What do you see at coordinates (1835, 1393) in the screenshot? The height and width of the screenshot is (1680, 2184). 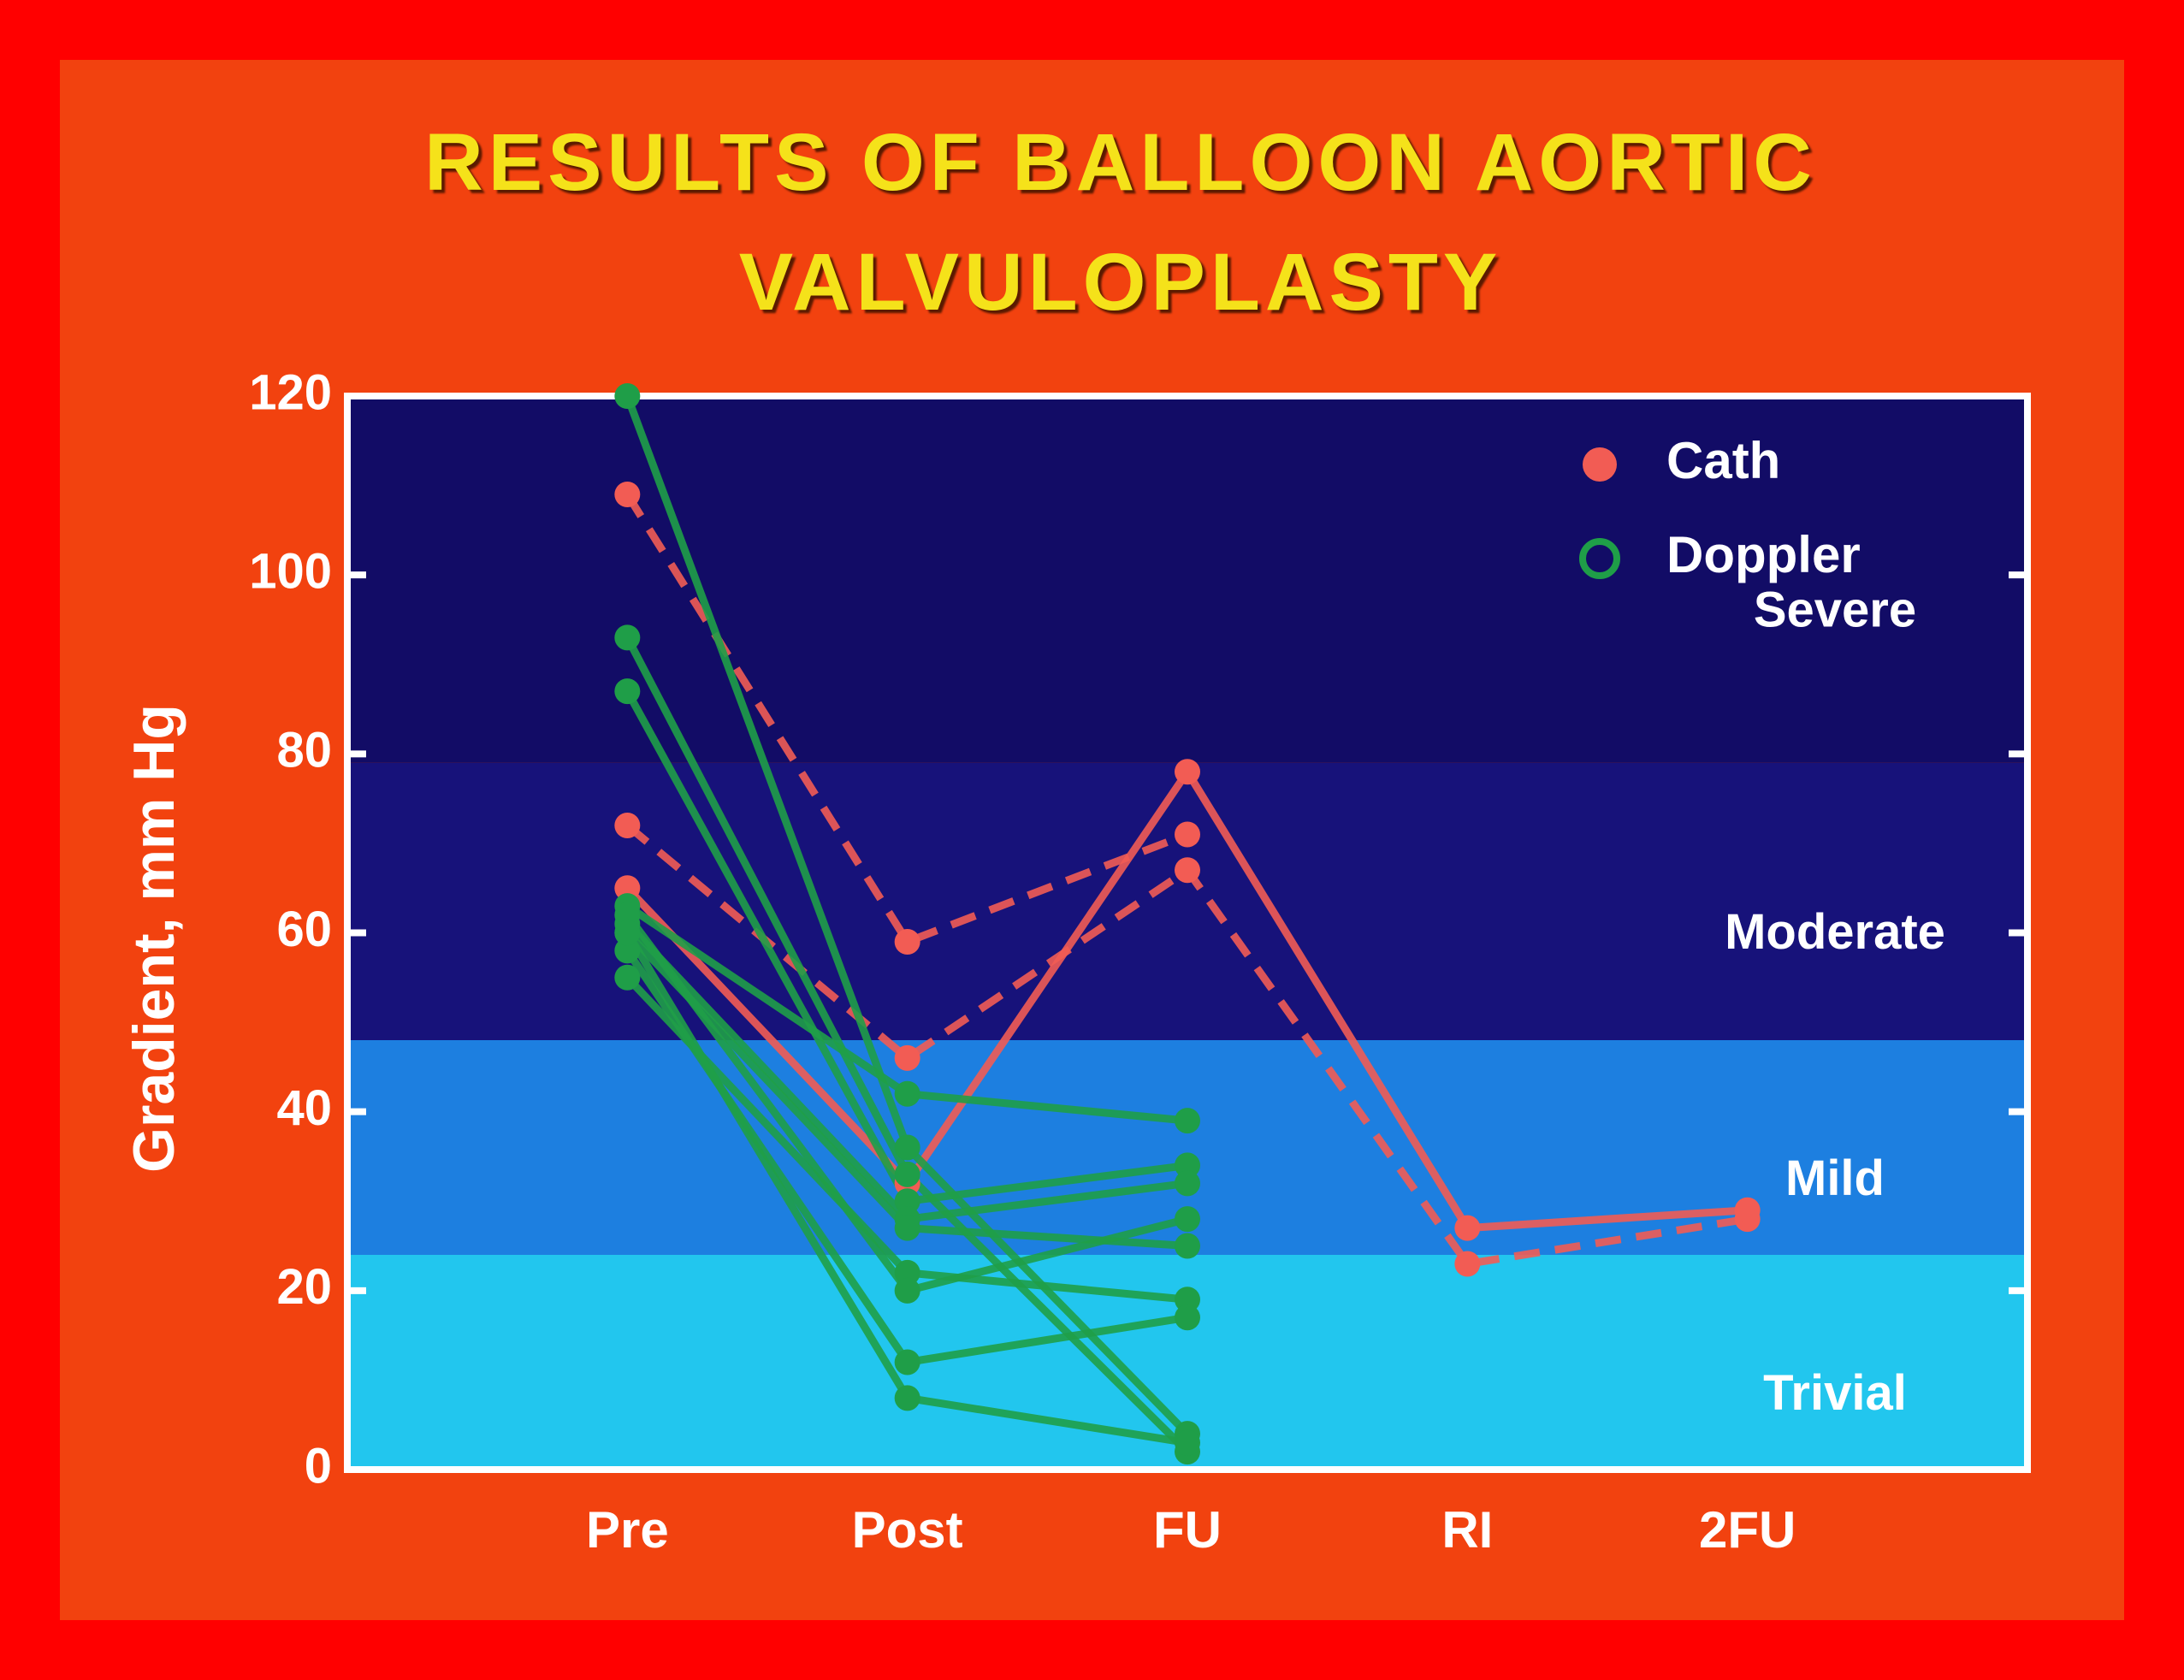 I see `band-label: Trivial` at bounding box center [1835, 1393].